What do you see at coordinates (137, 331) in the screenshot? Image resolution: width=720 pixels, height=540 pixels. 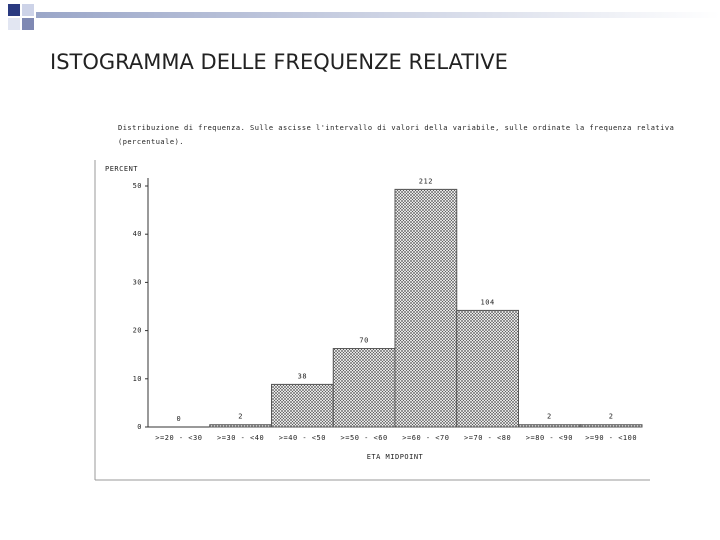 I see `y-tick-label: 20` at bounding box center [137, 331].